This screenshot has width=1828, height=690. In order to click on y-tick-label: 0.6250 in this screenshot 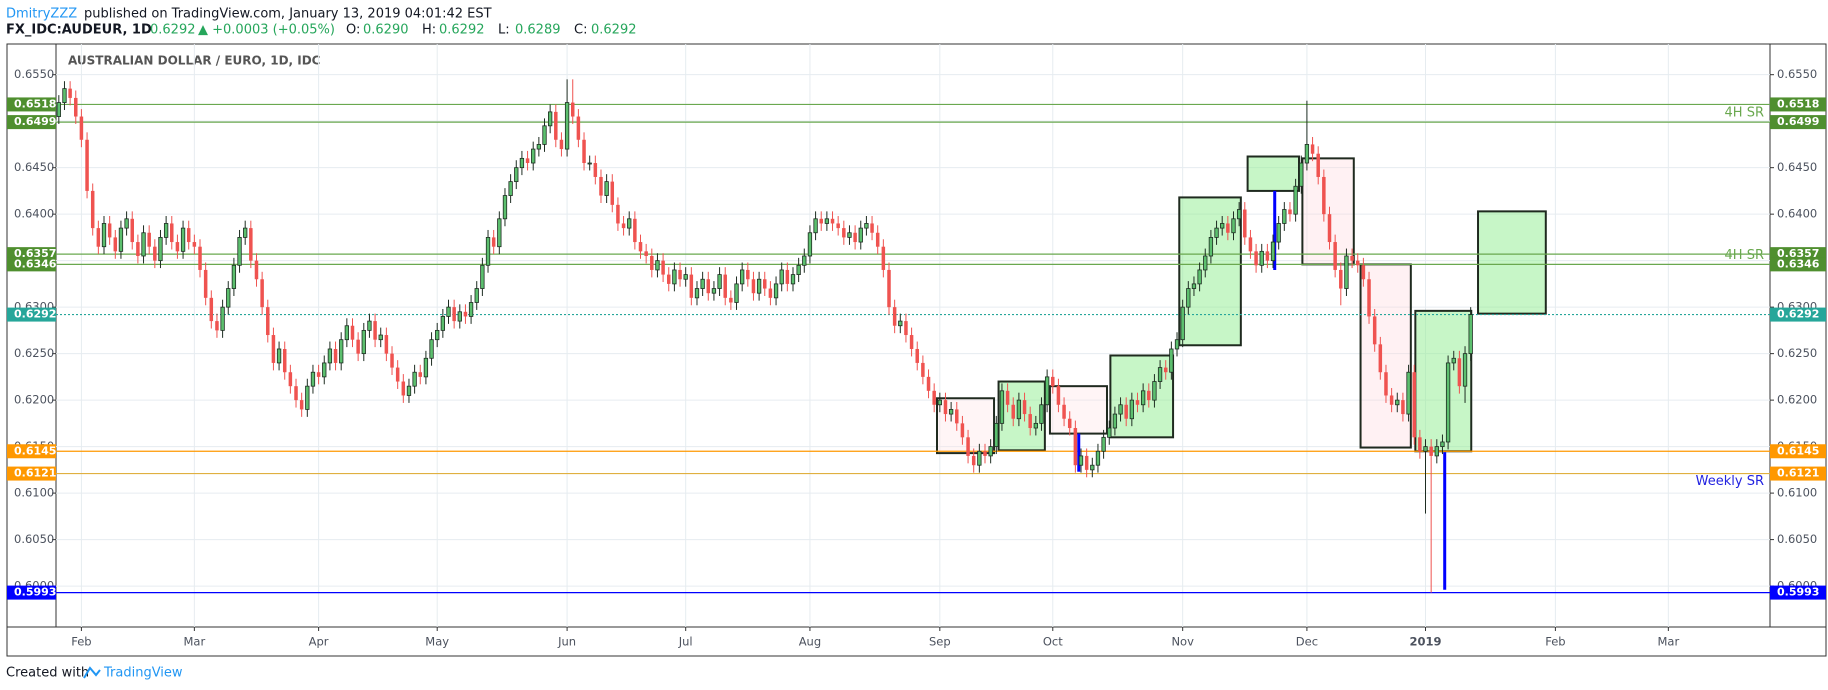, I will do `click(1797, 353)`.